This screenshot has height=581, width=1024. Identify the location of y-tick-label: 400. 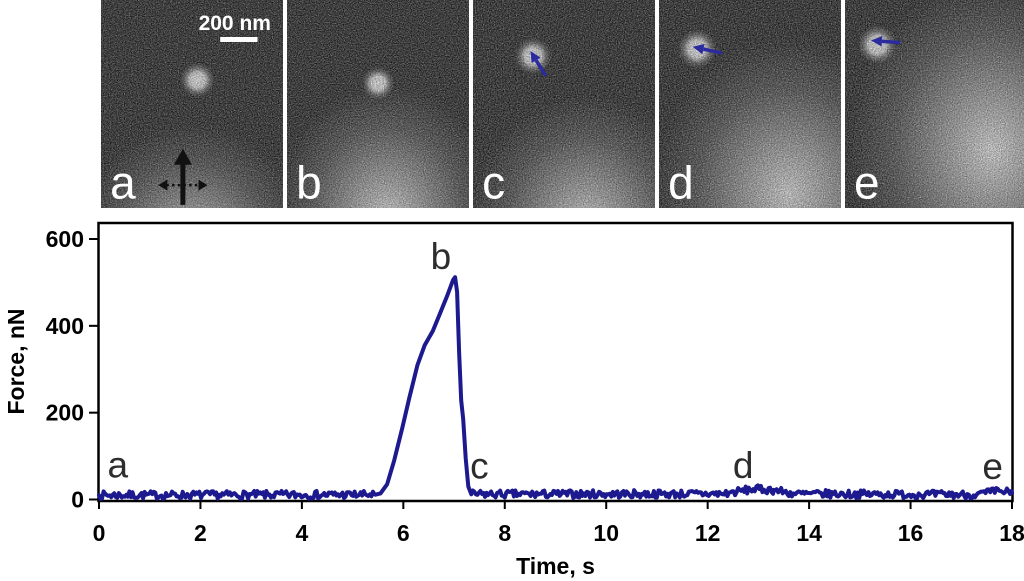
(65, 326).